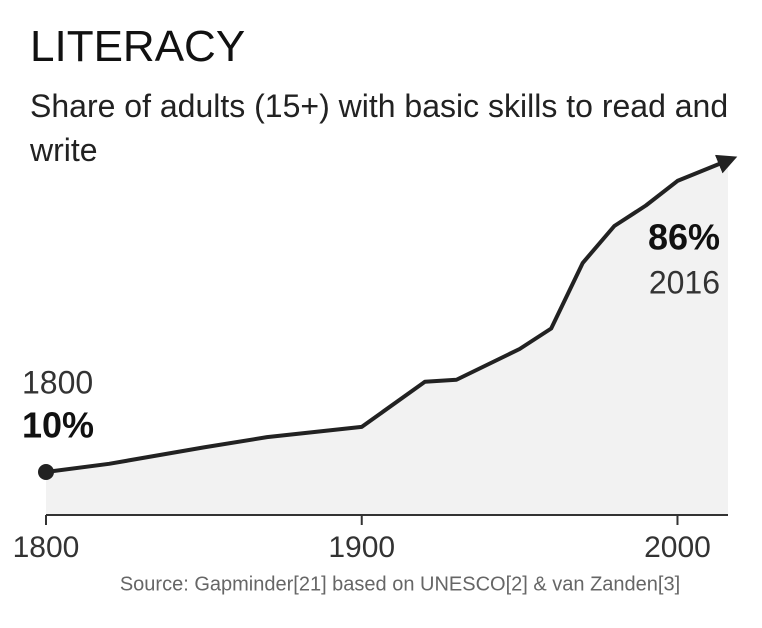 The image size is (762, 628). I want to click on x-tick-label: 2000, so click(677, 547).